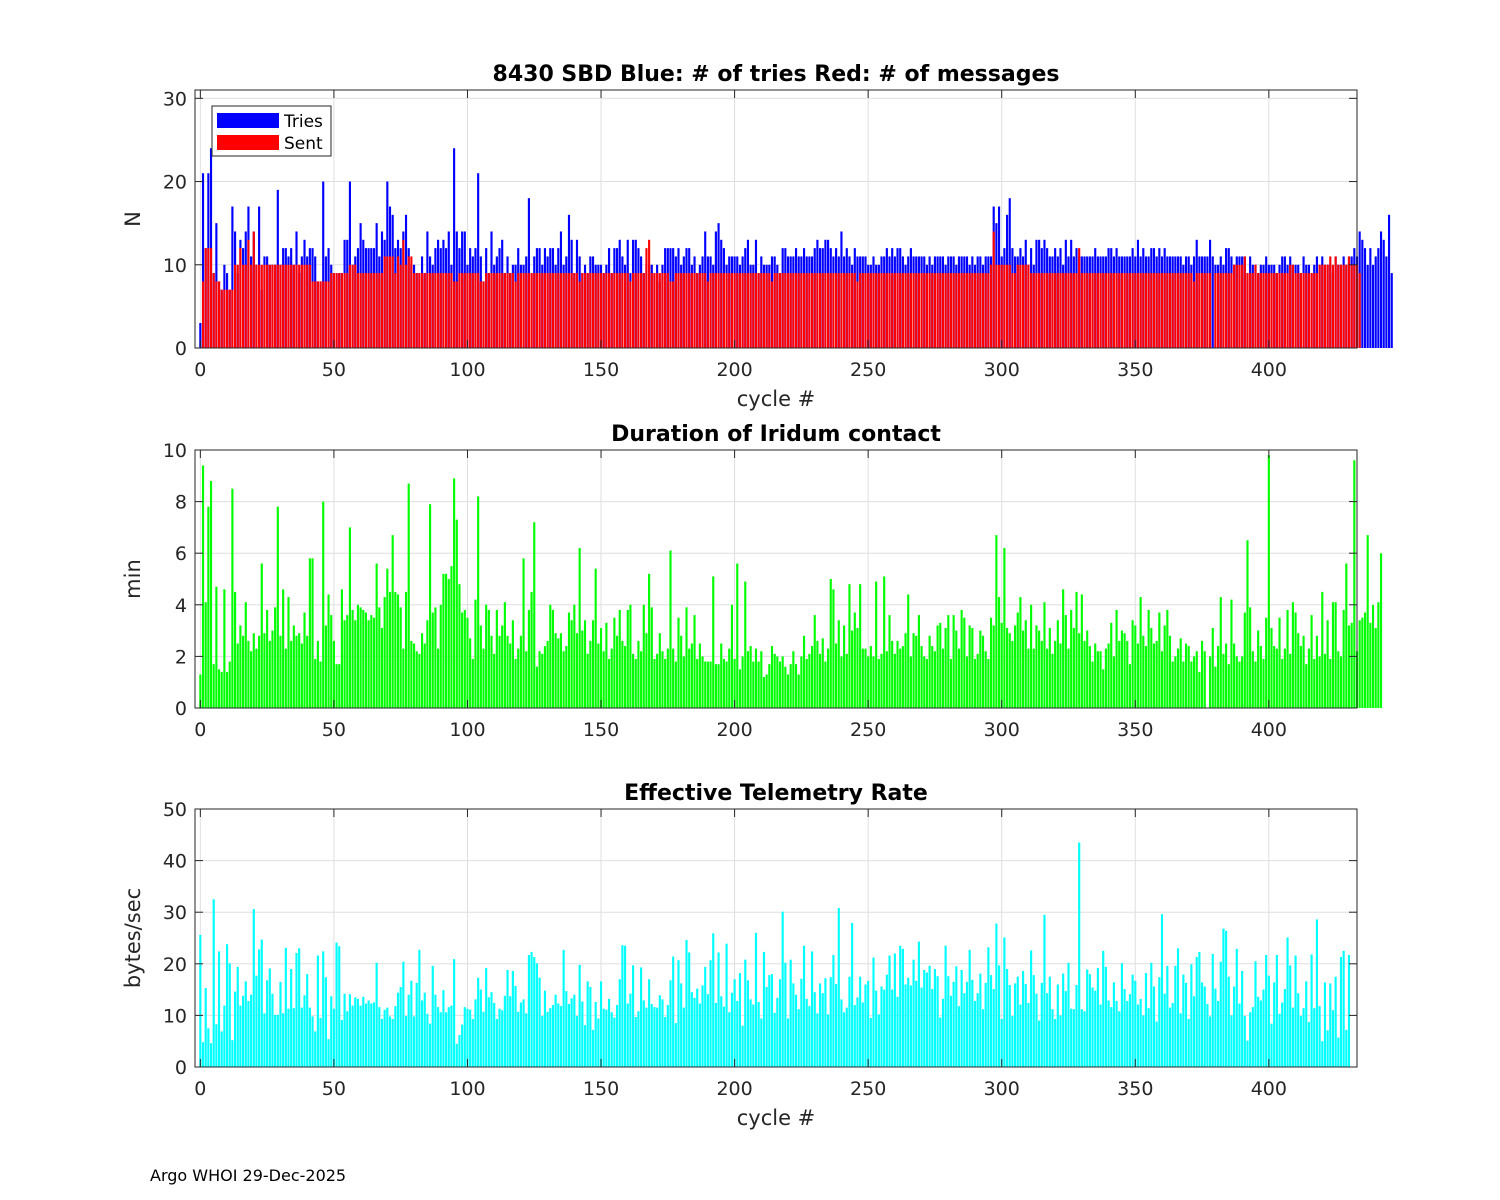 The width and height of the screenshot is (1500, 1200). Describe the element at coordinates (181, 709) in the screenshot. I see `y-tick-label: 0` at that location.